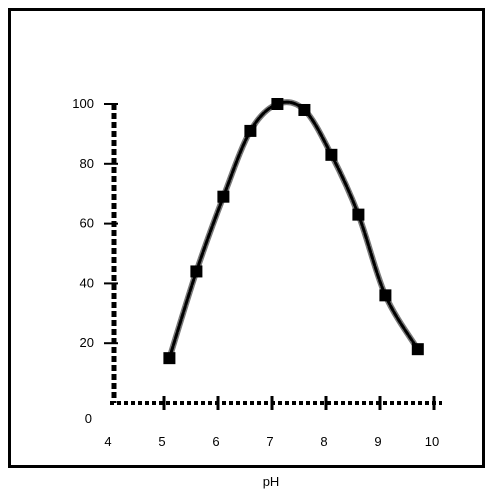 This screenshot has height=492, width=496. Describe the element at coordinates (161, 441) in the screenshot. I see `x-tick-label-5: 5` at that location.